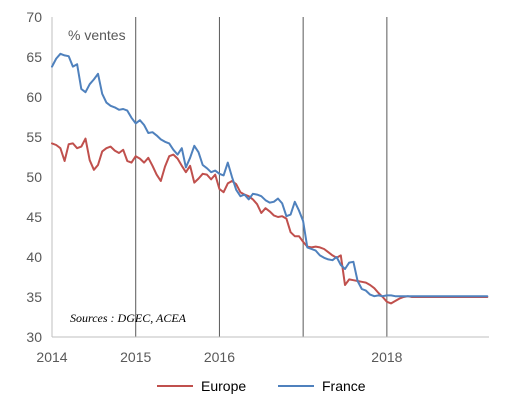 Image resolution: width=526 pixels, height=412 pixels. What do you see at coordinates (34, 297) in the screenshot?
I see `y-tick-label: 35` at bounding box center [34, 297].